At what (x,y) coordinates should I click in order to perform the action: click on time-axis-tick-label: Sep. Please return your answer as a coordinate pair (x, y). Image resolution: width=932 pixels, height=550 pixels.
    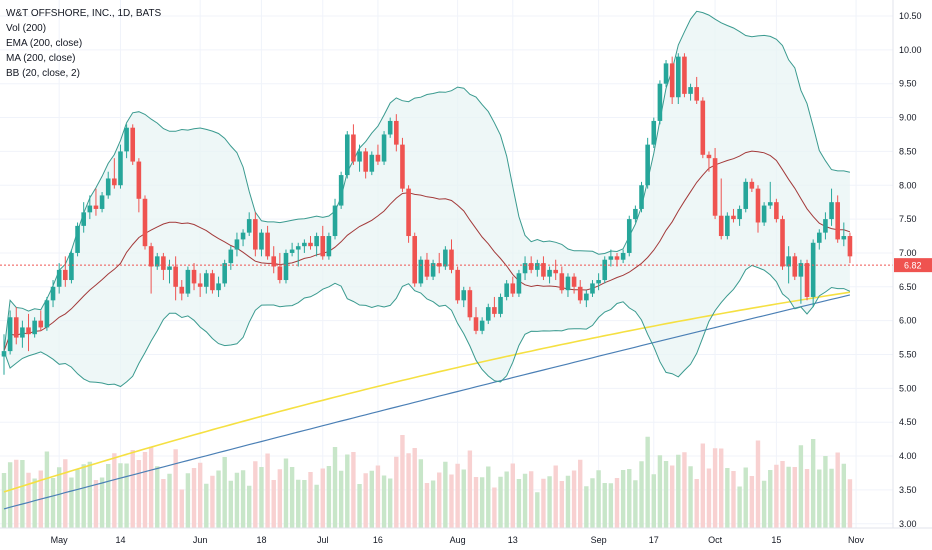
    Looking at the image, I should click on (599, 540).